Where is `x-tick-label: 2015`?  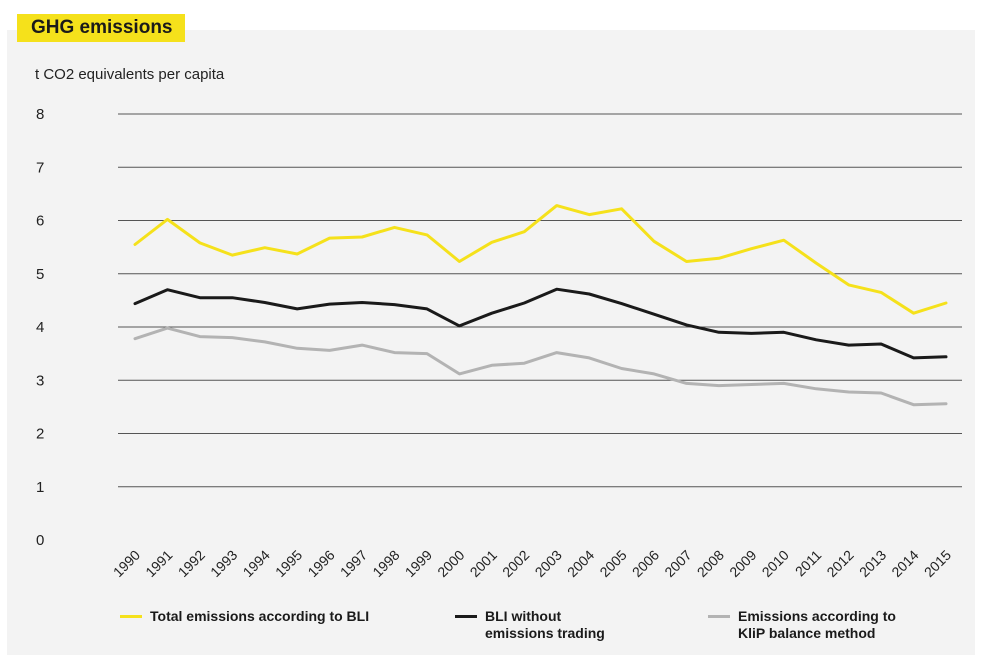 x-tick-label: 2015 is located at coordinates (937, 563).